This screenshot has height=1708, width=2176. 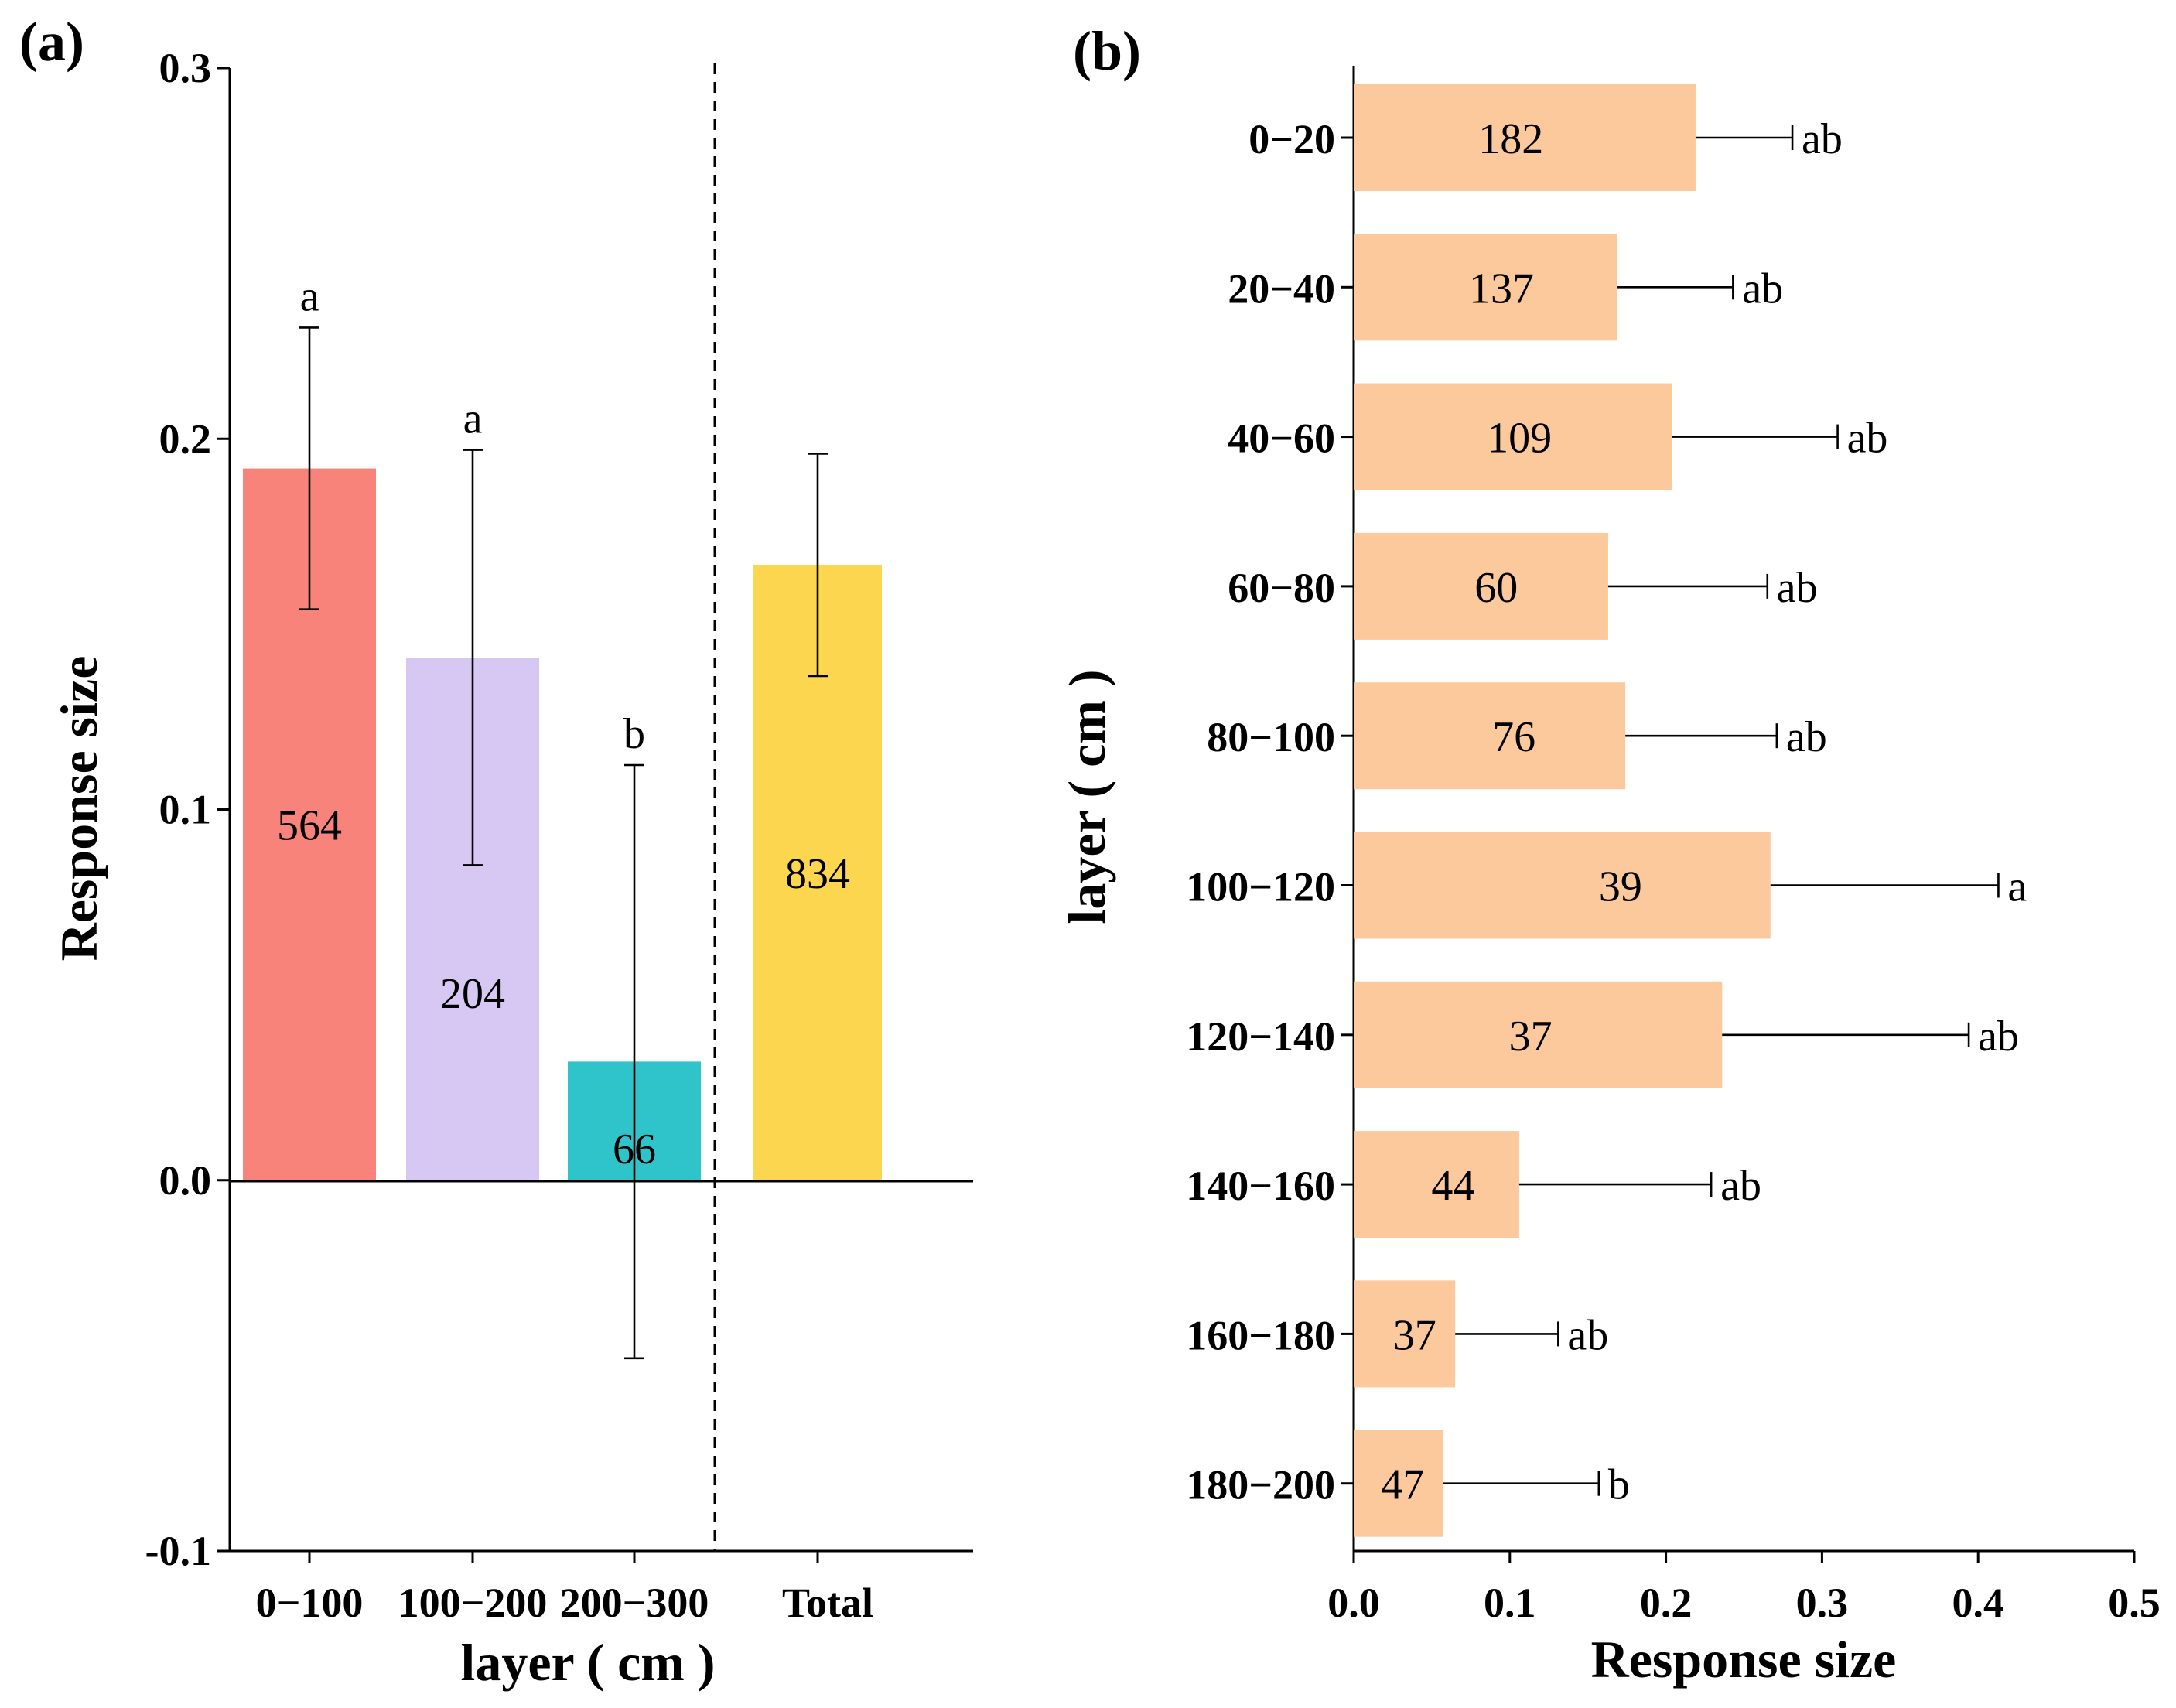 I want to click on panel-b-label: (b), so click(x=1107, y=51).